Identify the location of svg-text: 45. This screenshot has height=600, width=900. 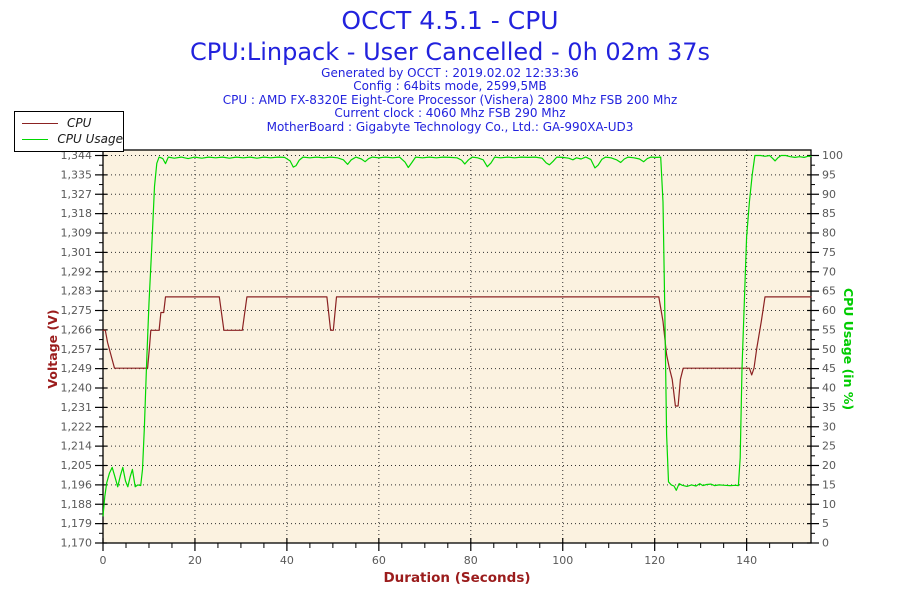
(829, 368).